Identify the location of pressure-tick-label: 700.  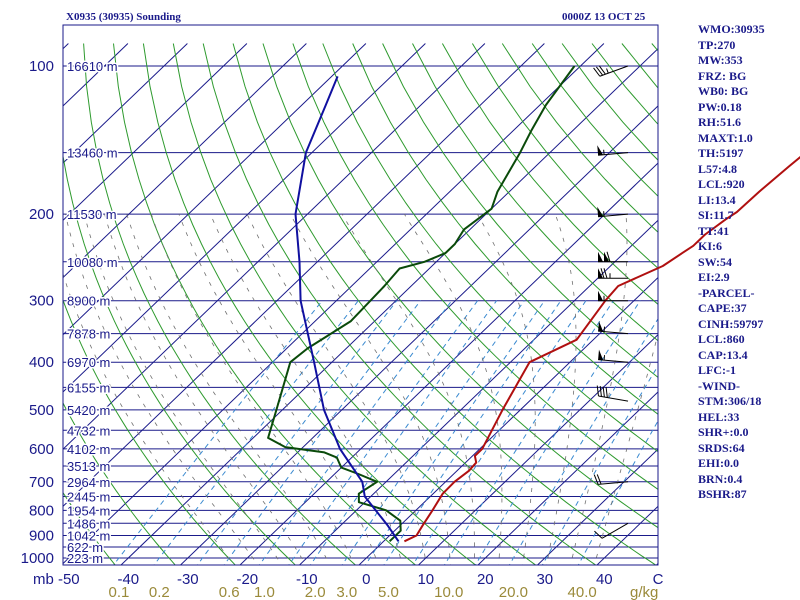
(41, 482).